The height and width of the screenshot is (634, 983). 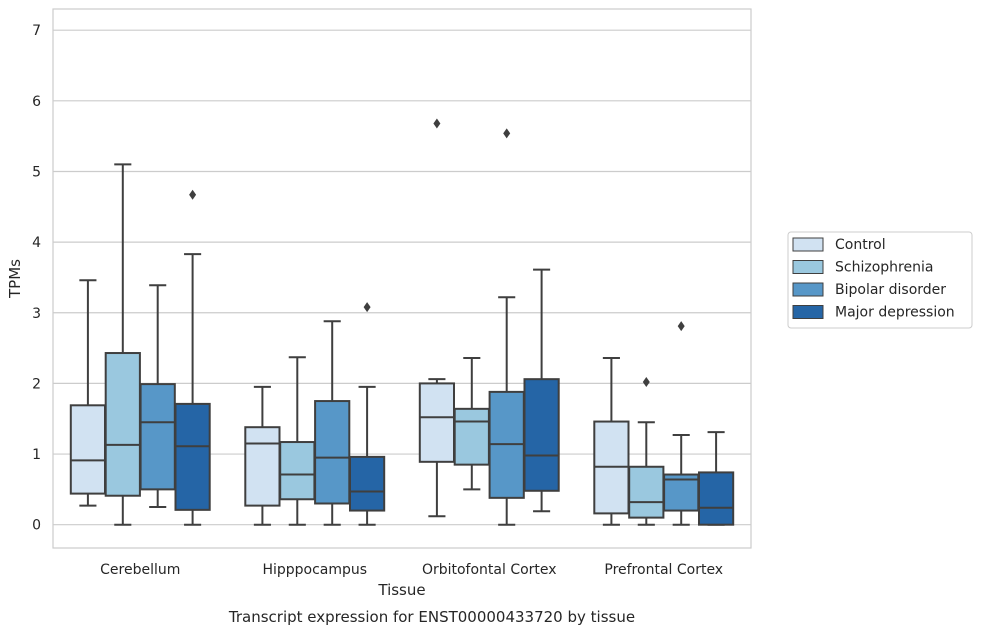 What do you see at coordinates (884, 268) in the screenshot?
I see `legend-label: Schizophrenia` at bounding box center [884, 268].